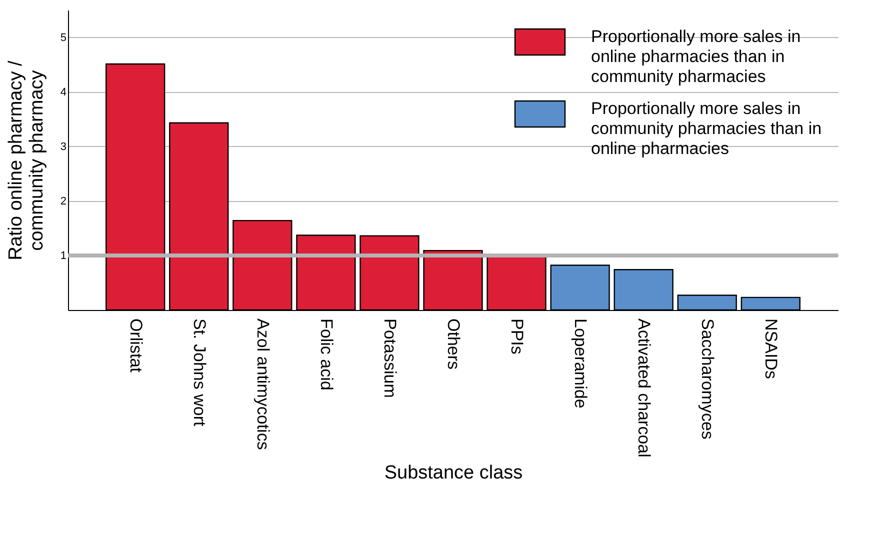  I want to click on y-tick-label: 1, so click(63, 256).